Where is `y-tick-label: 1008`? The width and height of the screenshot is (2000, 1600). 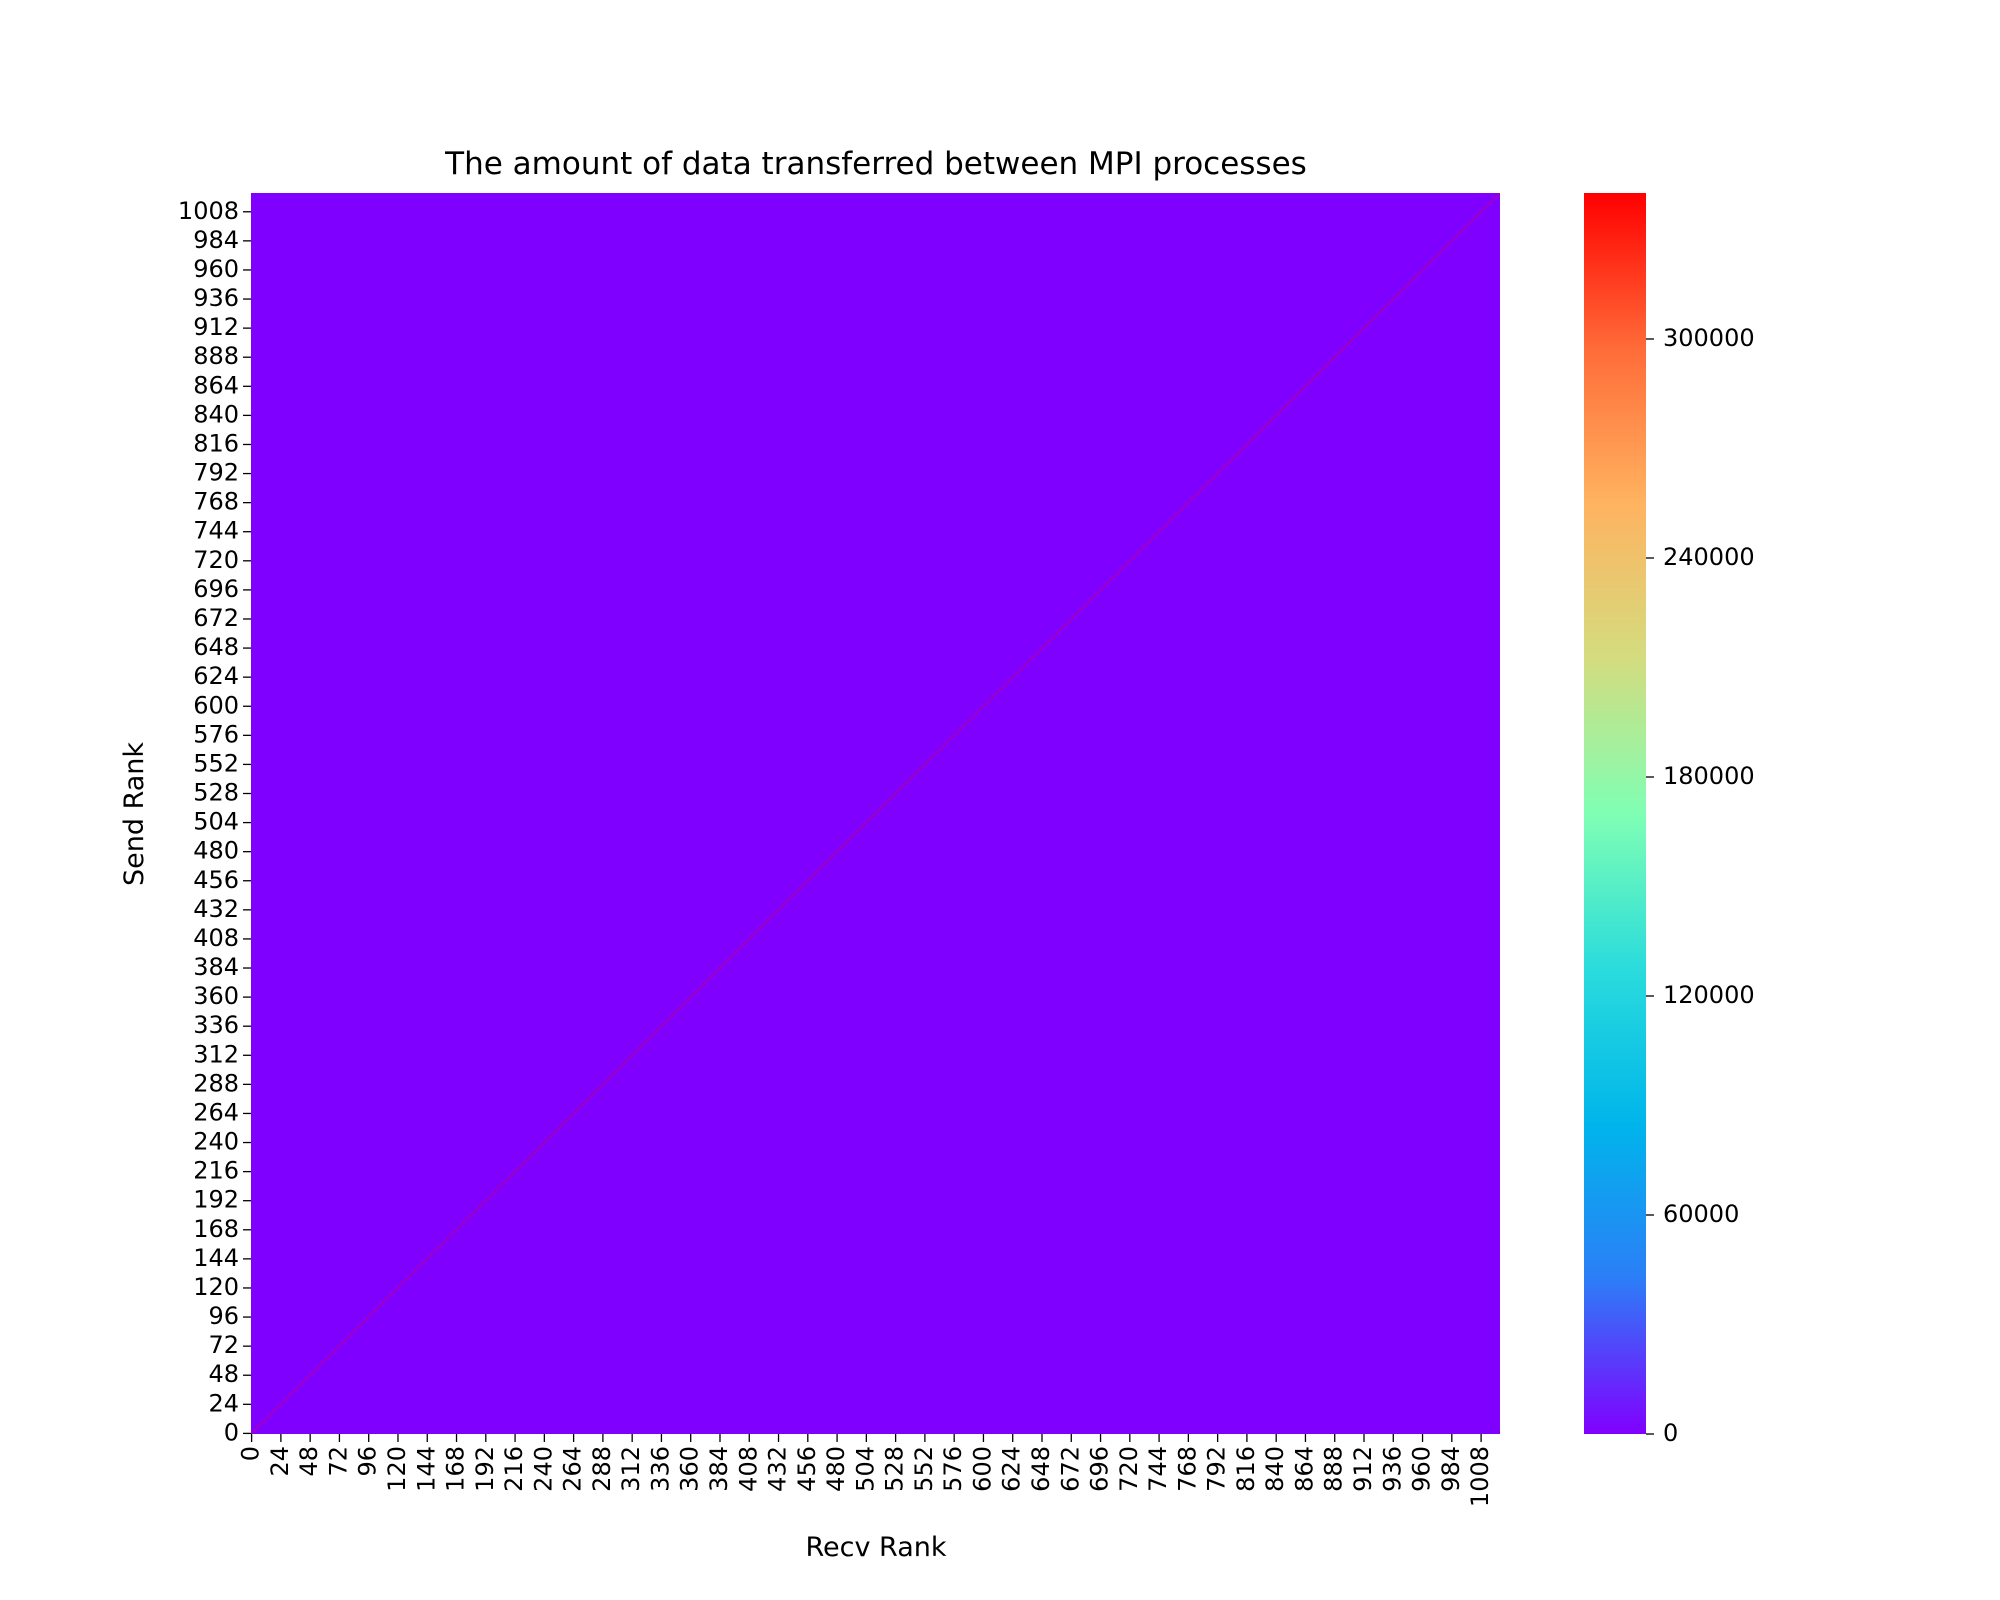
y-tick-label: 1008 is located at coordinates (208, 211).